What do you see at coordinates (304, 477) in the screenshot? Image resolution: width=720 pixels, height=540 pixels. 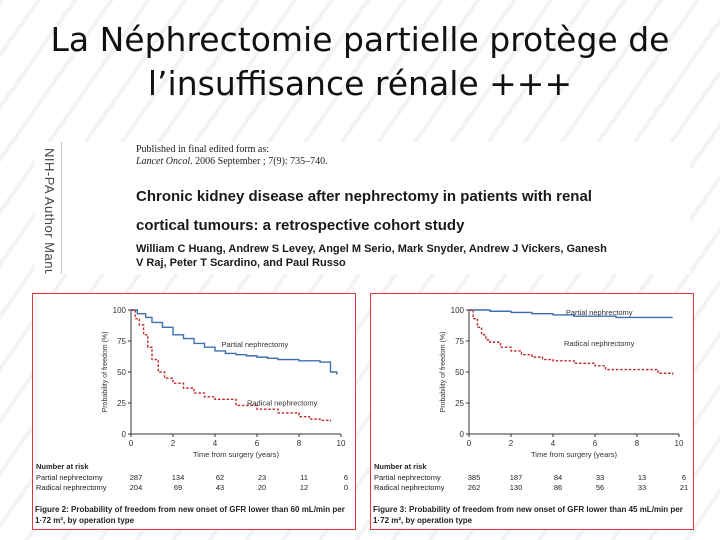 I see `risk-value: 11` at bounding box center [304, 477].